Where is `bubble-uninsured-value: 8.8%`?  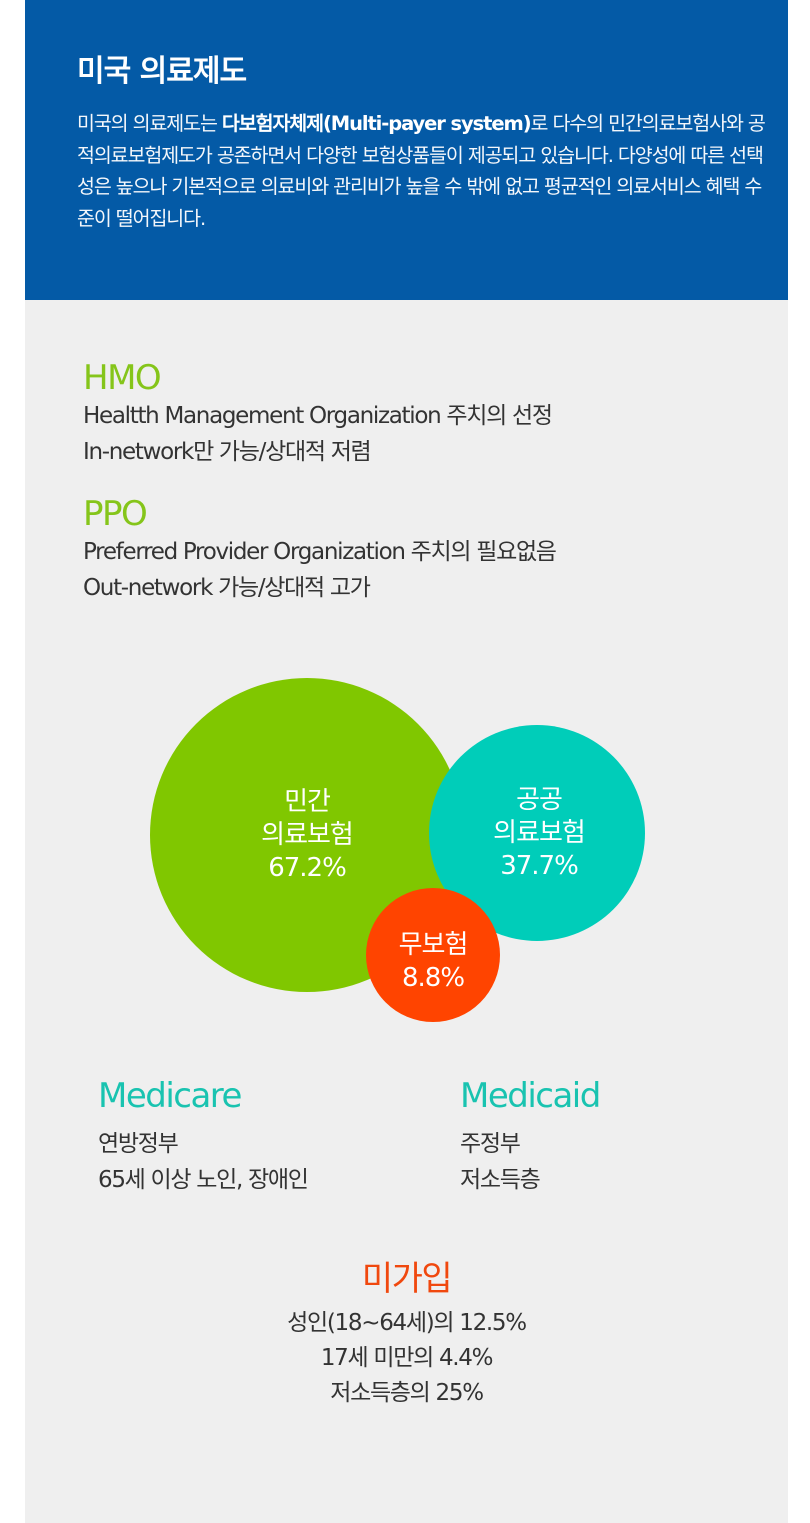 bubble-uninsured-value: 8.8% is located at coordinates (433, 978).